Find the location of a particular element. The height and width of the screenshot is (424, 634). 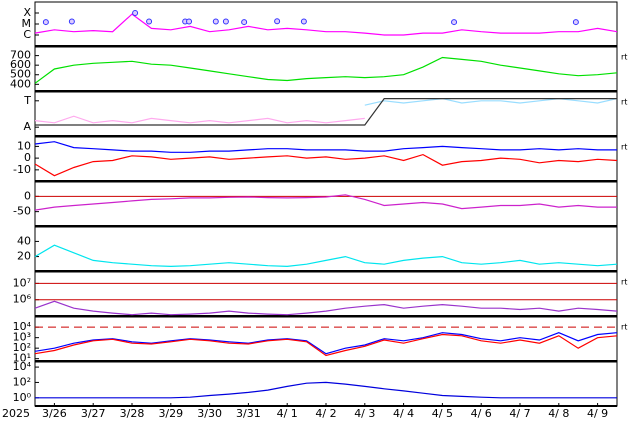

y-tick-label: 600 is located at coordinates (20, 64).